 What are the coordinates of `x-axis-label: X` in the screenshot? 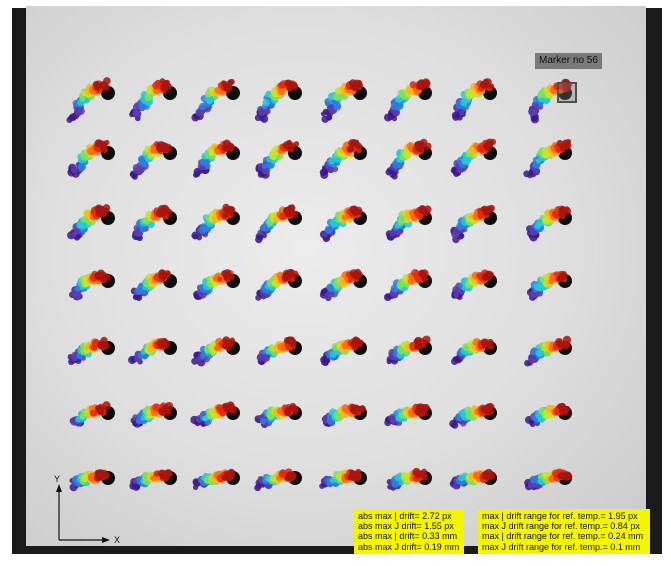 It's located at (117, 540).